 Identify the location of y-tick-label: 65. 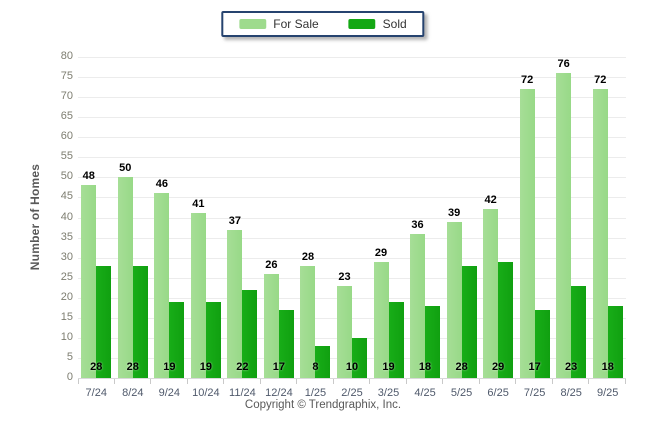
(66, 116).